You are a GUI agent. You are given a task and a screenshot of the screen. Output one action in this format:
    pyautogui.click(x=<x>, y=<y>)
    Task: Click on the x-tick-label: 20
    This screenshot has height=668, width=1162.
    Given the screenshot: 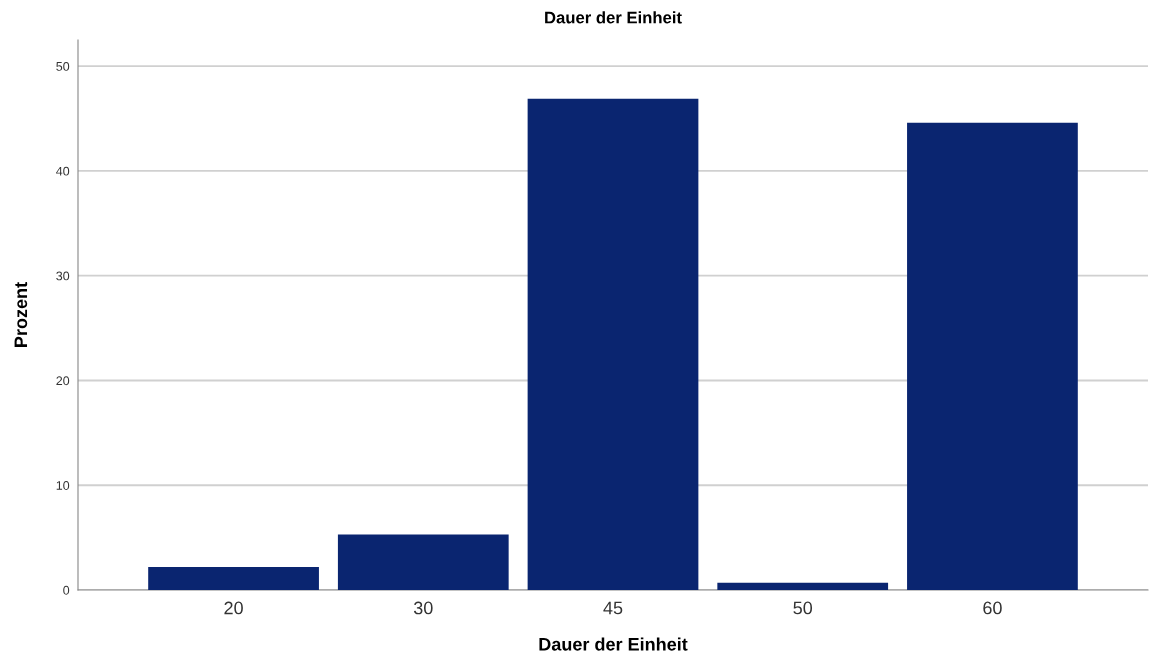 What is the action you would take?
    pyautogui.click(x=233, y=608)
    